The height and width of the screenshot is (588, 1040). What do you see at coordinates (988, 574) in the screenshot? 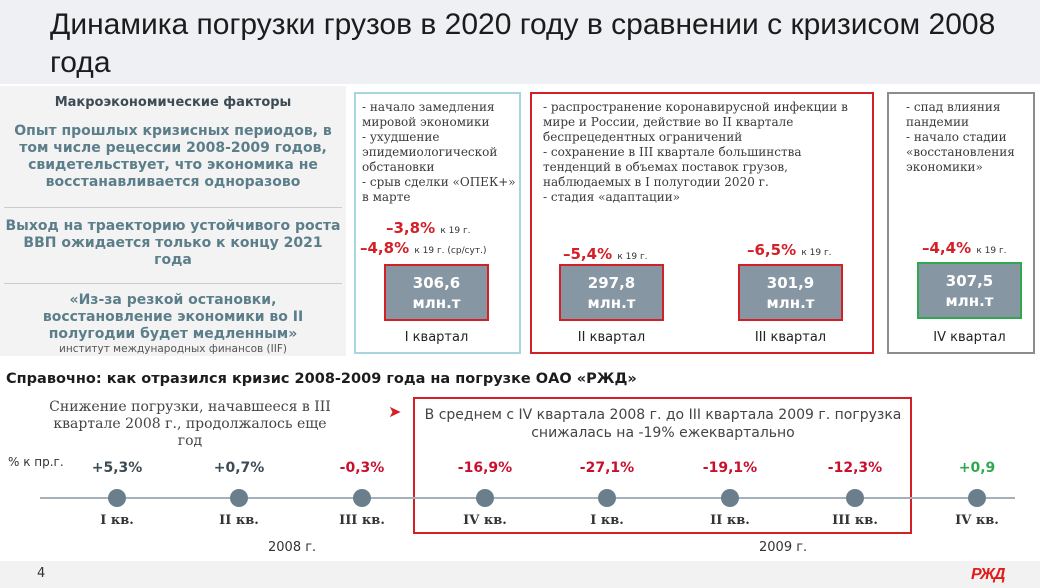
I see `rzd-logo: РЖД` at bounding box center [988, 574].